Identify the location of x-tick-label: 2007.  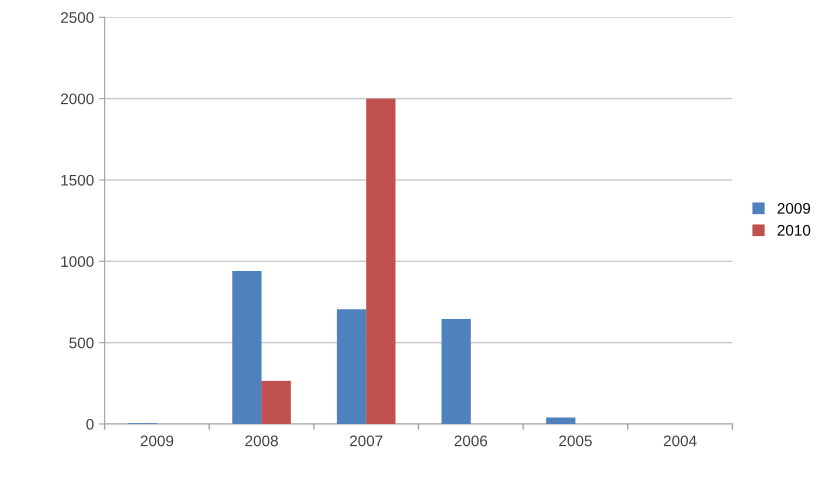
(366, 440).